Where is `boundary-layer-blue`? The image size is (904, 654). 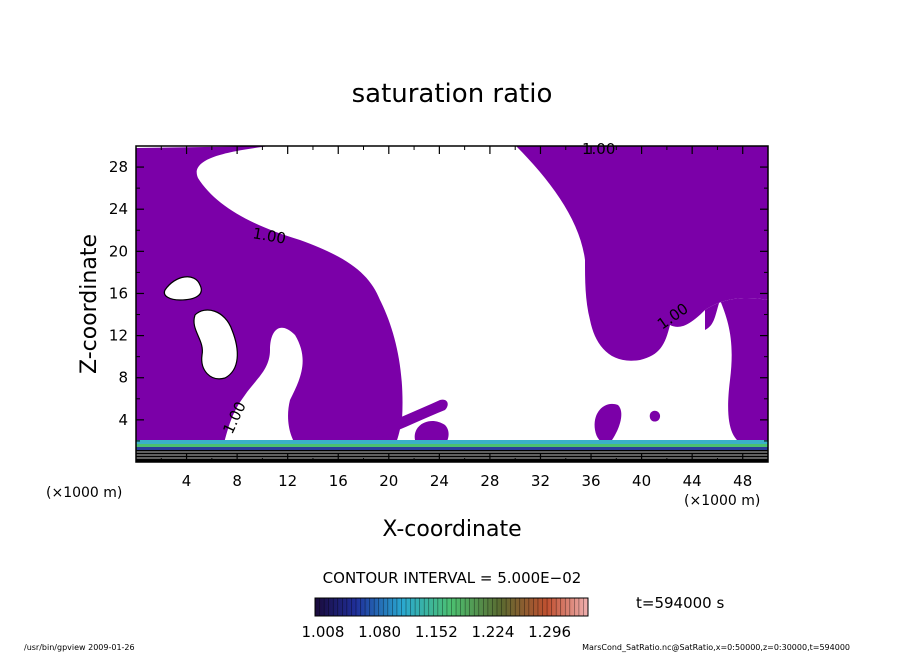
boundary-layer-blue is located at coordinates (452, 448).